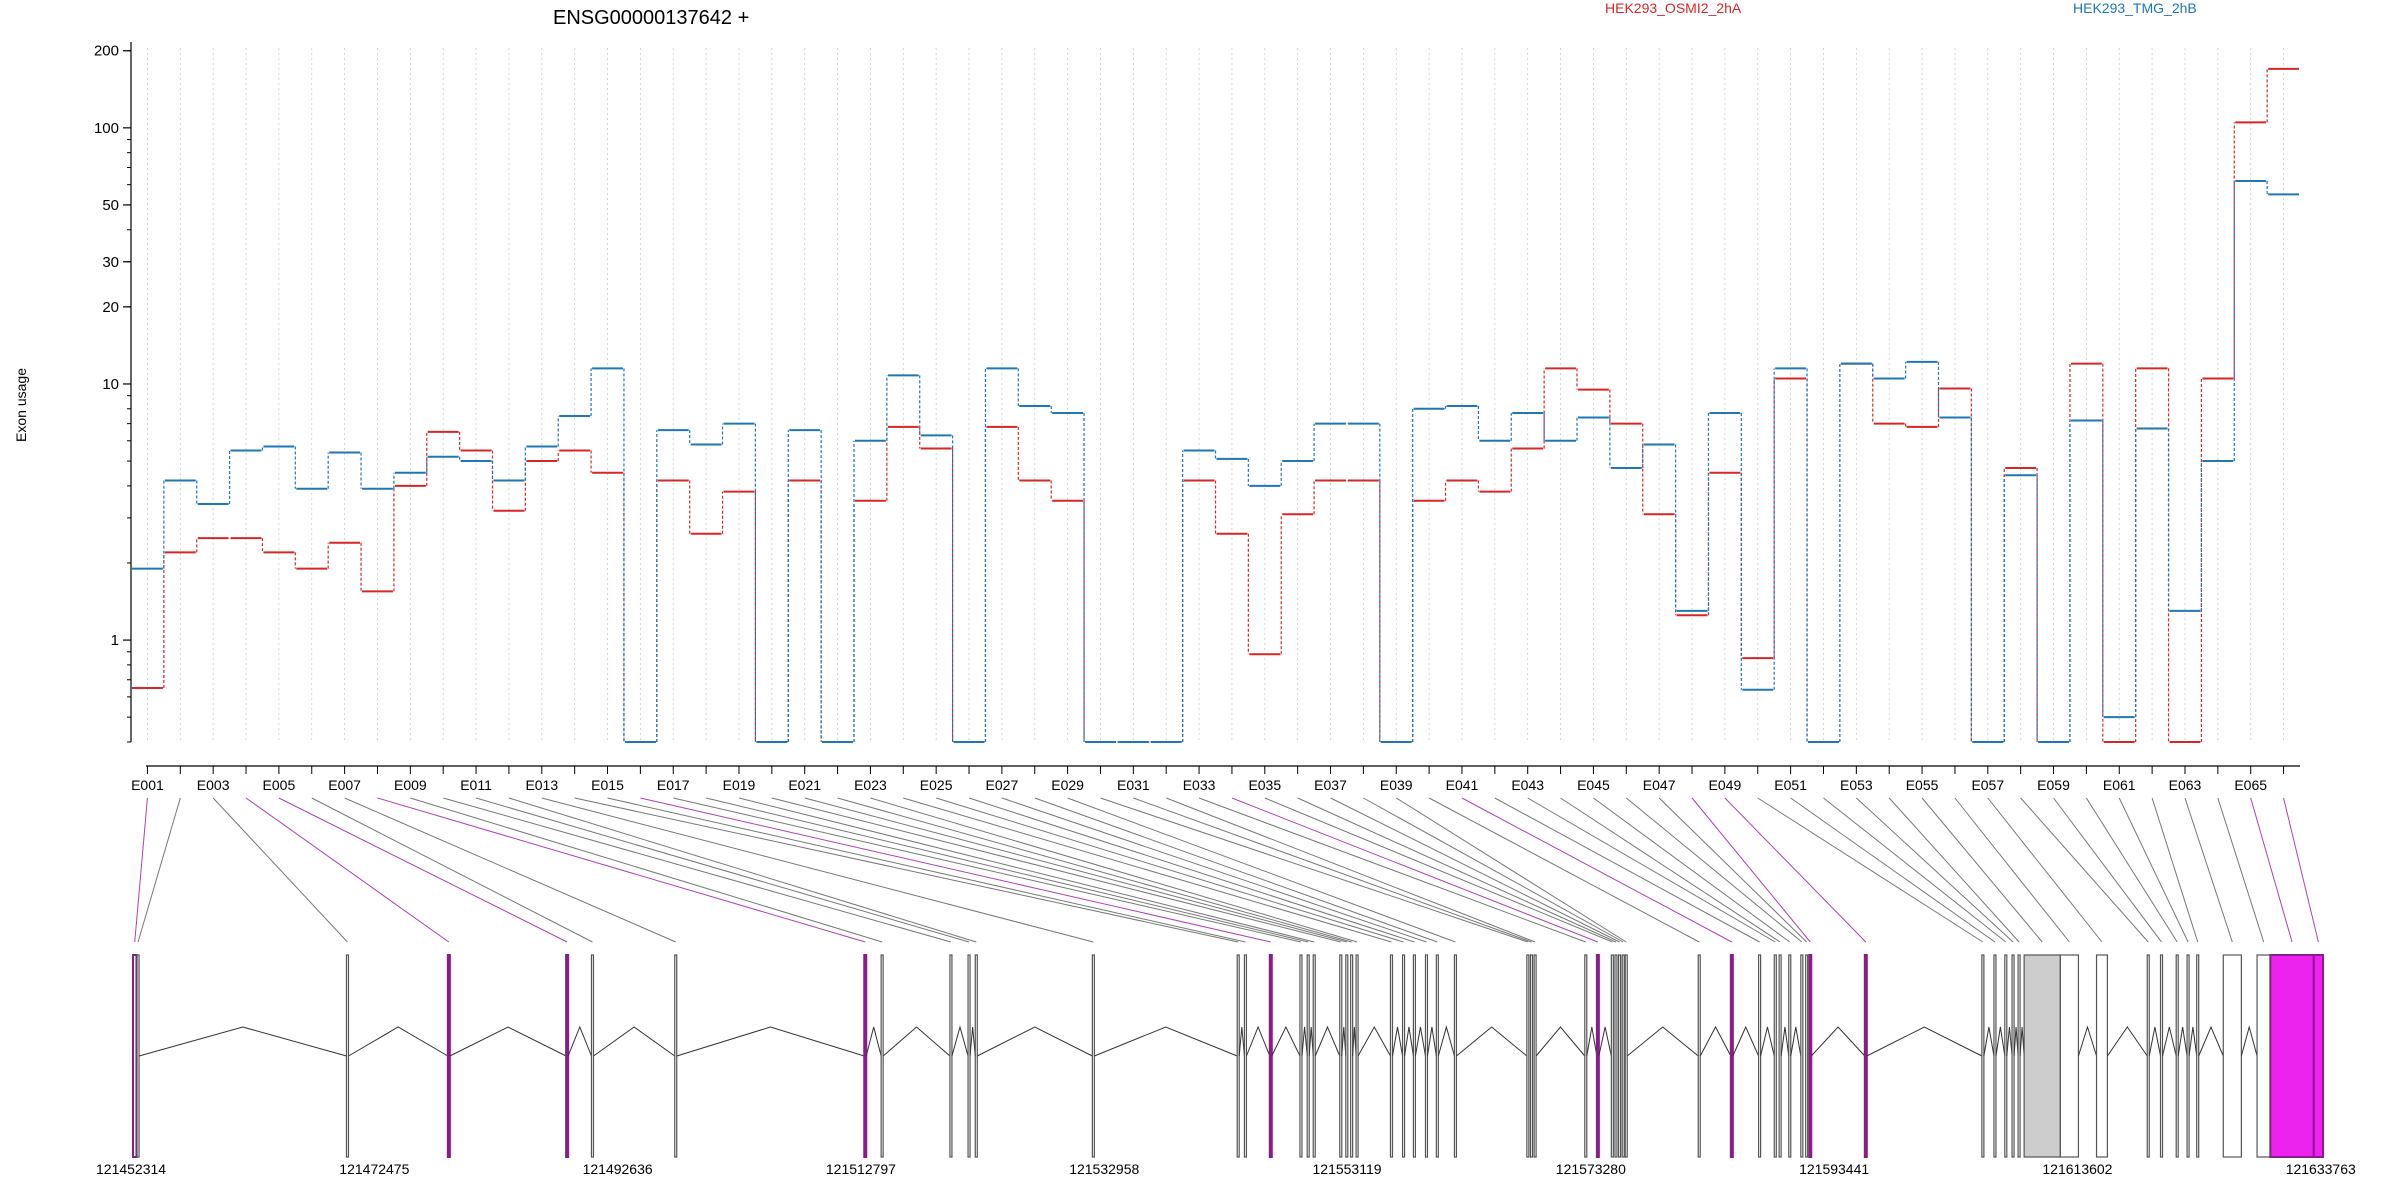 This screenshot has width=2400, height=1200. I want to click on x-tick-label-E057: E057, so click(1987, 785).